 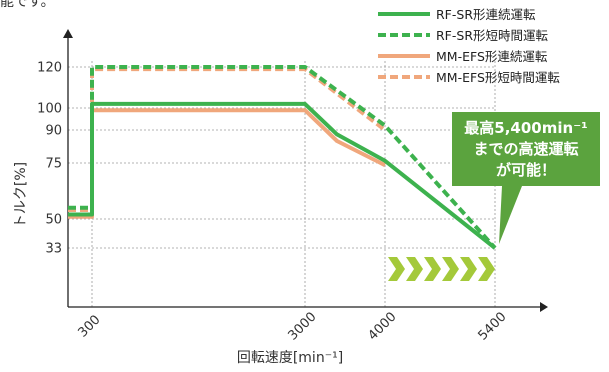 What do you see at coordinates (525, 149) in the screenshot?
I see `callout-text-line: までの高速運転` at bounding box center [525, 149].